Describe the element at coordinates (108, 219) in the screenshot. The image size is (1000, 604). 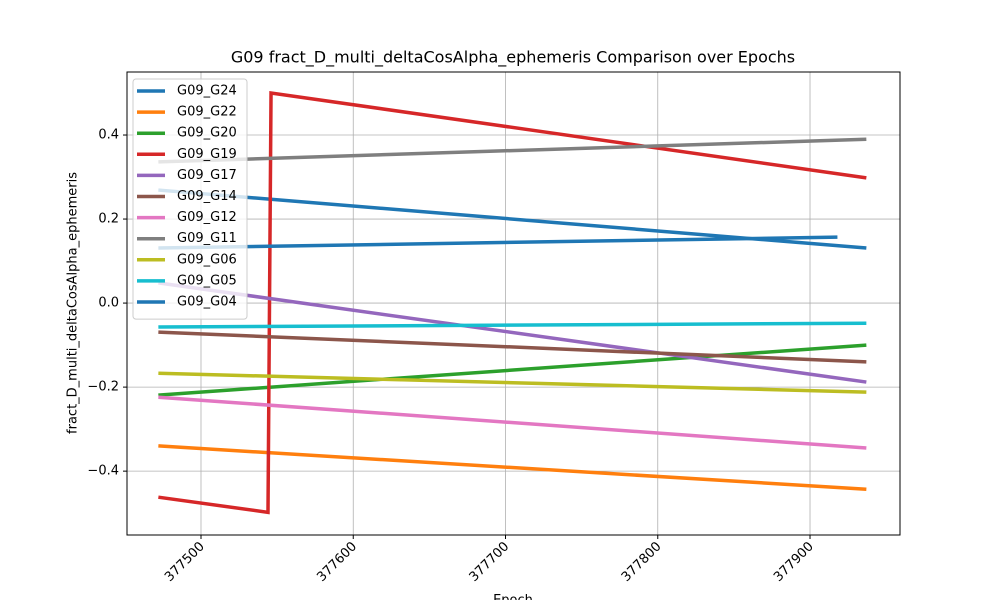
I see `y-tick-label: 0.2` at that location.